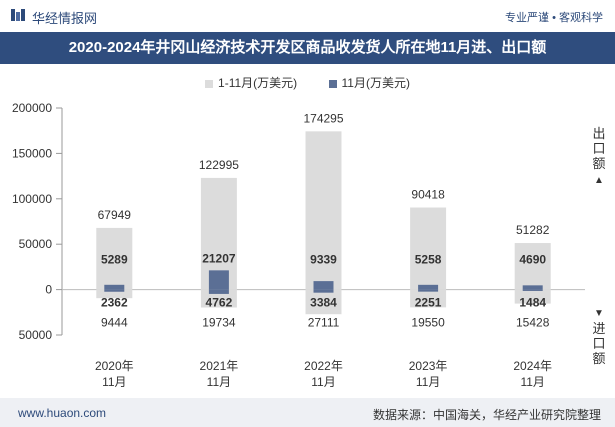 This screenshot has height=427, width=615. Describe the element at coordinates (533, 230) in the screenshot. I see `data-label-cumulative-export: 51282` at that location.